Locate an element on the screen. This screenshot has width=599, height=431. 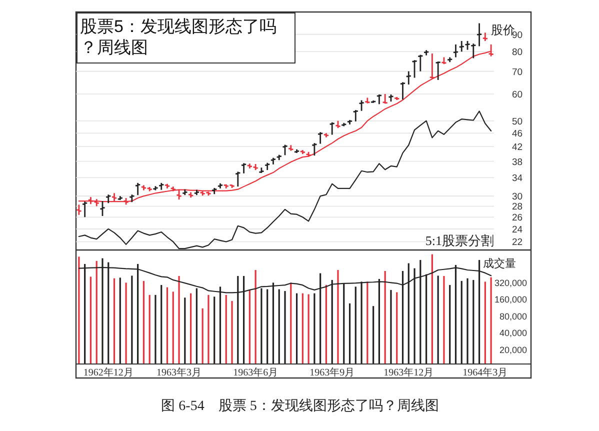
y-tick-label: 70 is located at coordinates (517, 72).